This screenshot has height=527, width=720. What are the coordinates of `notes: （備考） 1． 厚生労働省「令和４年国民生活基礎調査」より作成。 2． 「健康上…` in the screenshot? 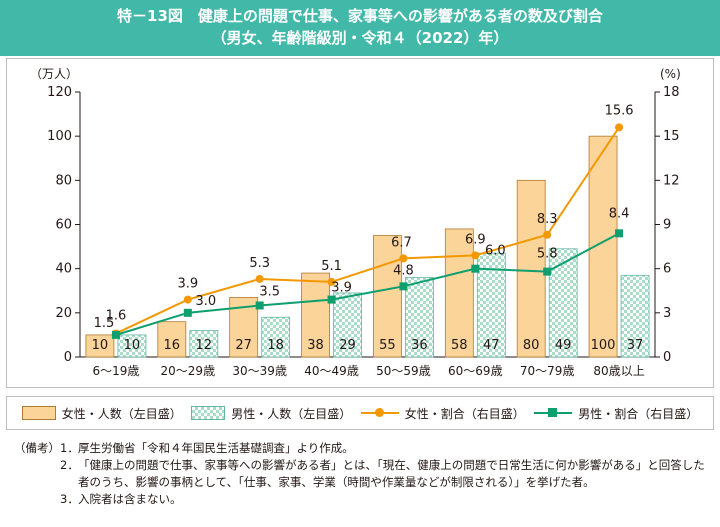 It's located at (364, 474).